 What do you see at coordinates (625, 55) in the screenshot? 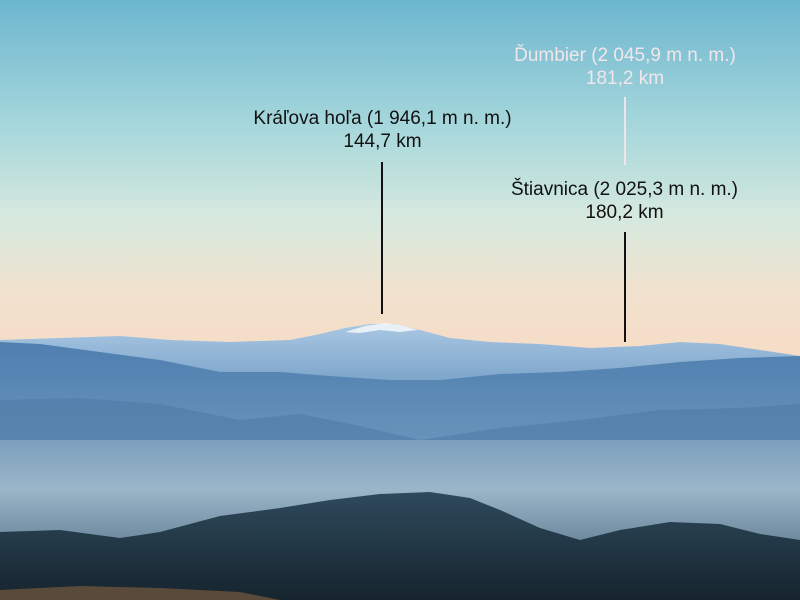
I see `peak-name: Ďumbier (2 045,9 m n. m.)` at bounding box center [625, 55].